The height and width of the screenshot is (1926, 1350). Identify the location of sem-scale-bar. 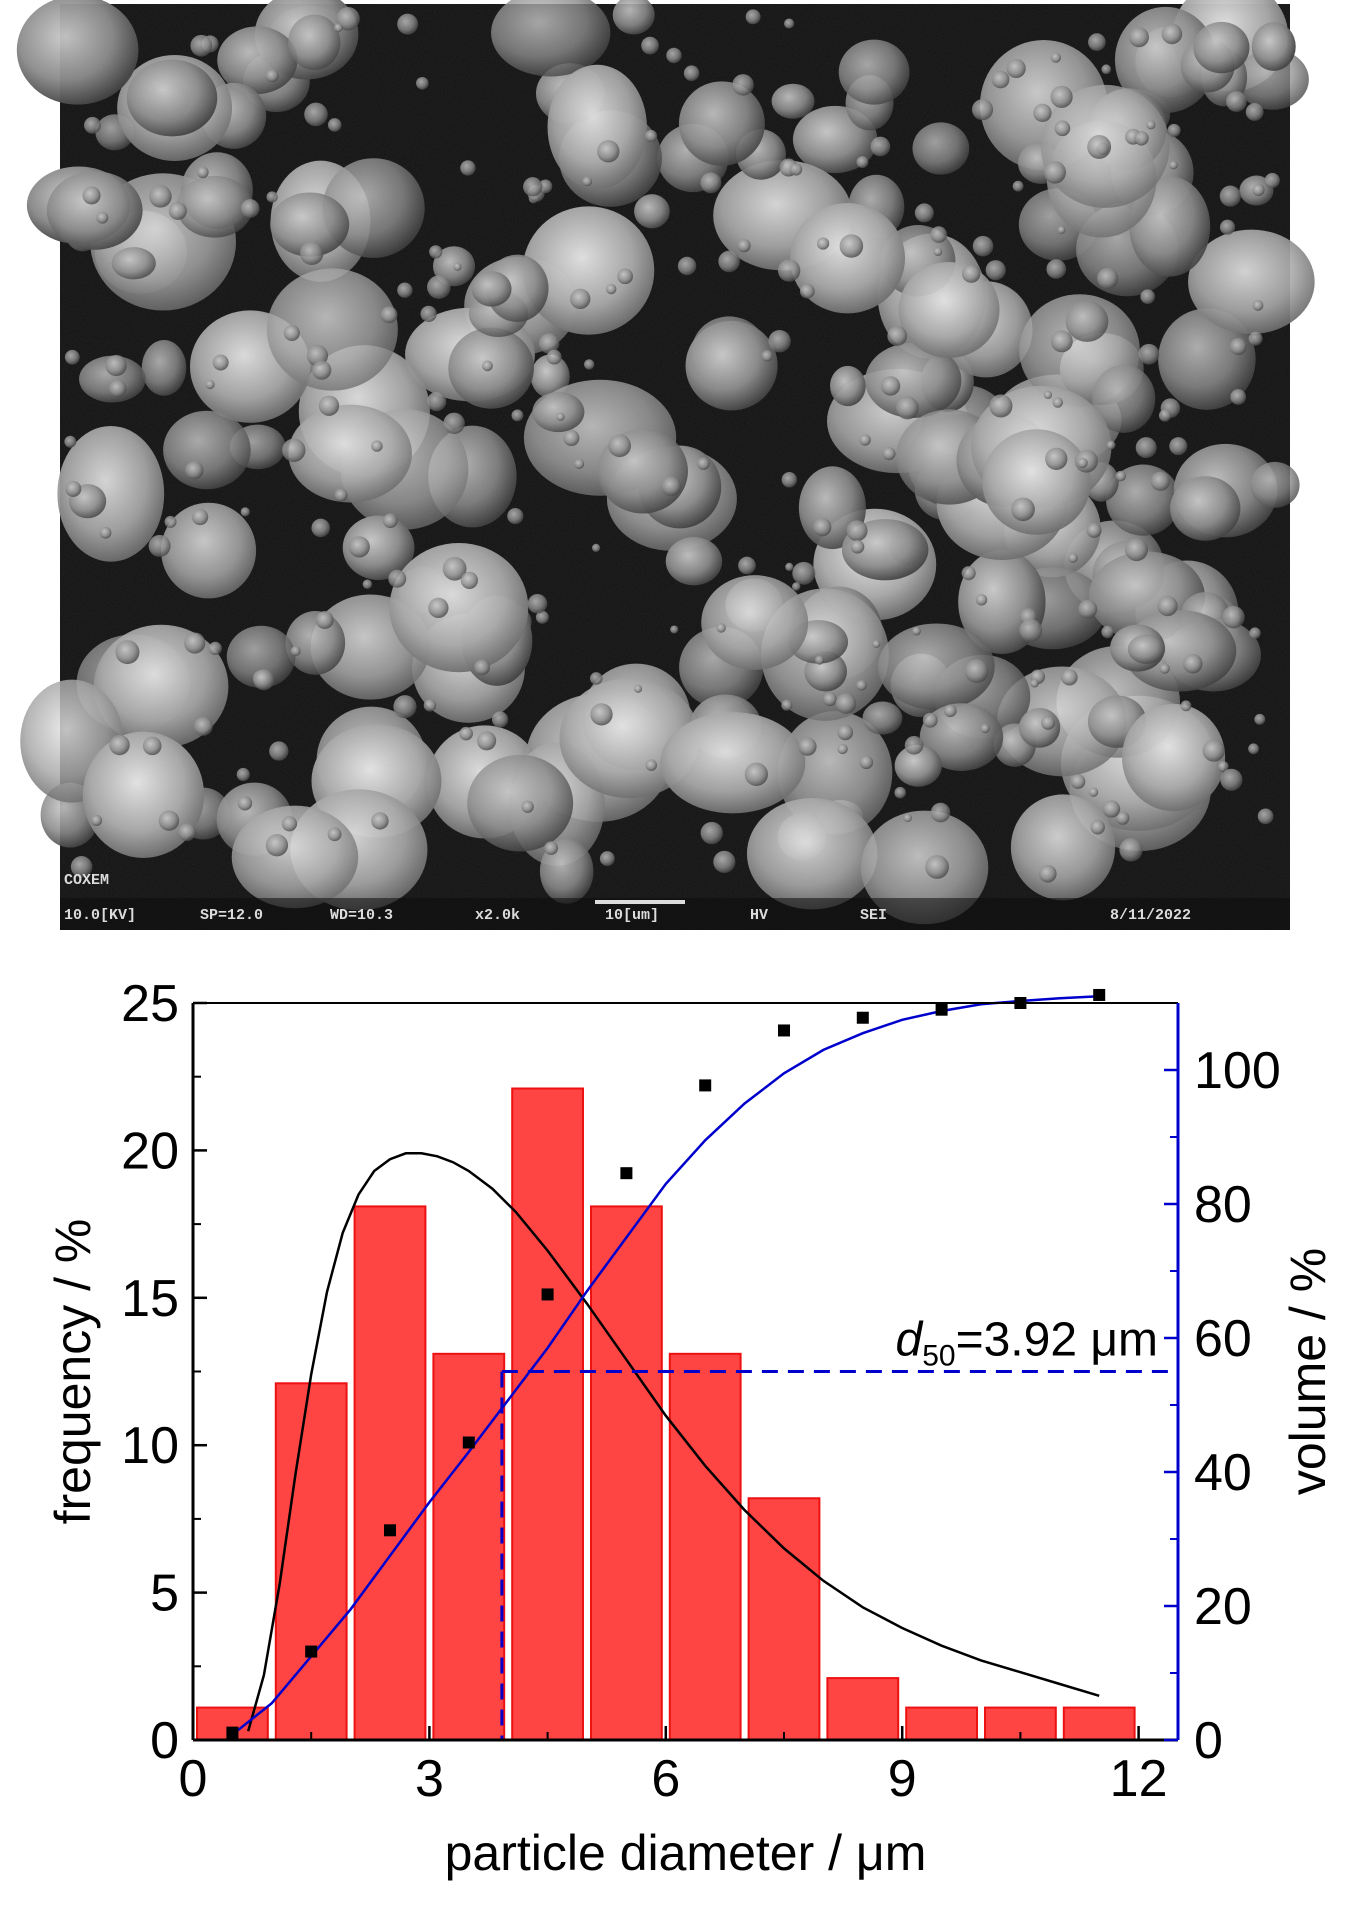
(640, 902).